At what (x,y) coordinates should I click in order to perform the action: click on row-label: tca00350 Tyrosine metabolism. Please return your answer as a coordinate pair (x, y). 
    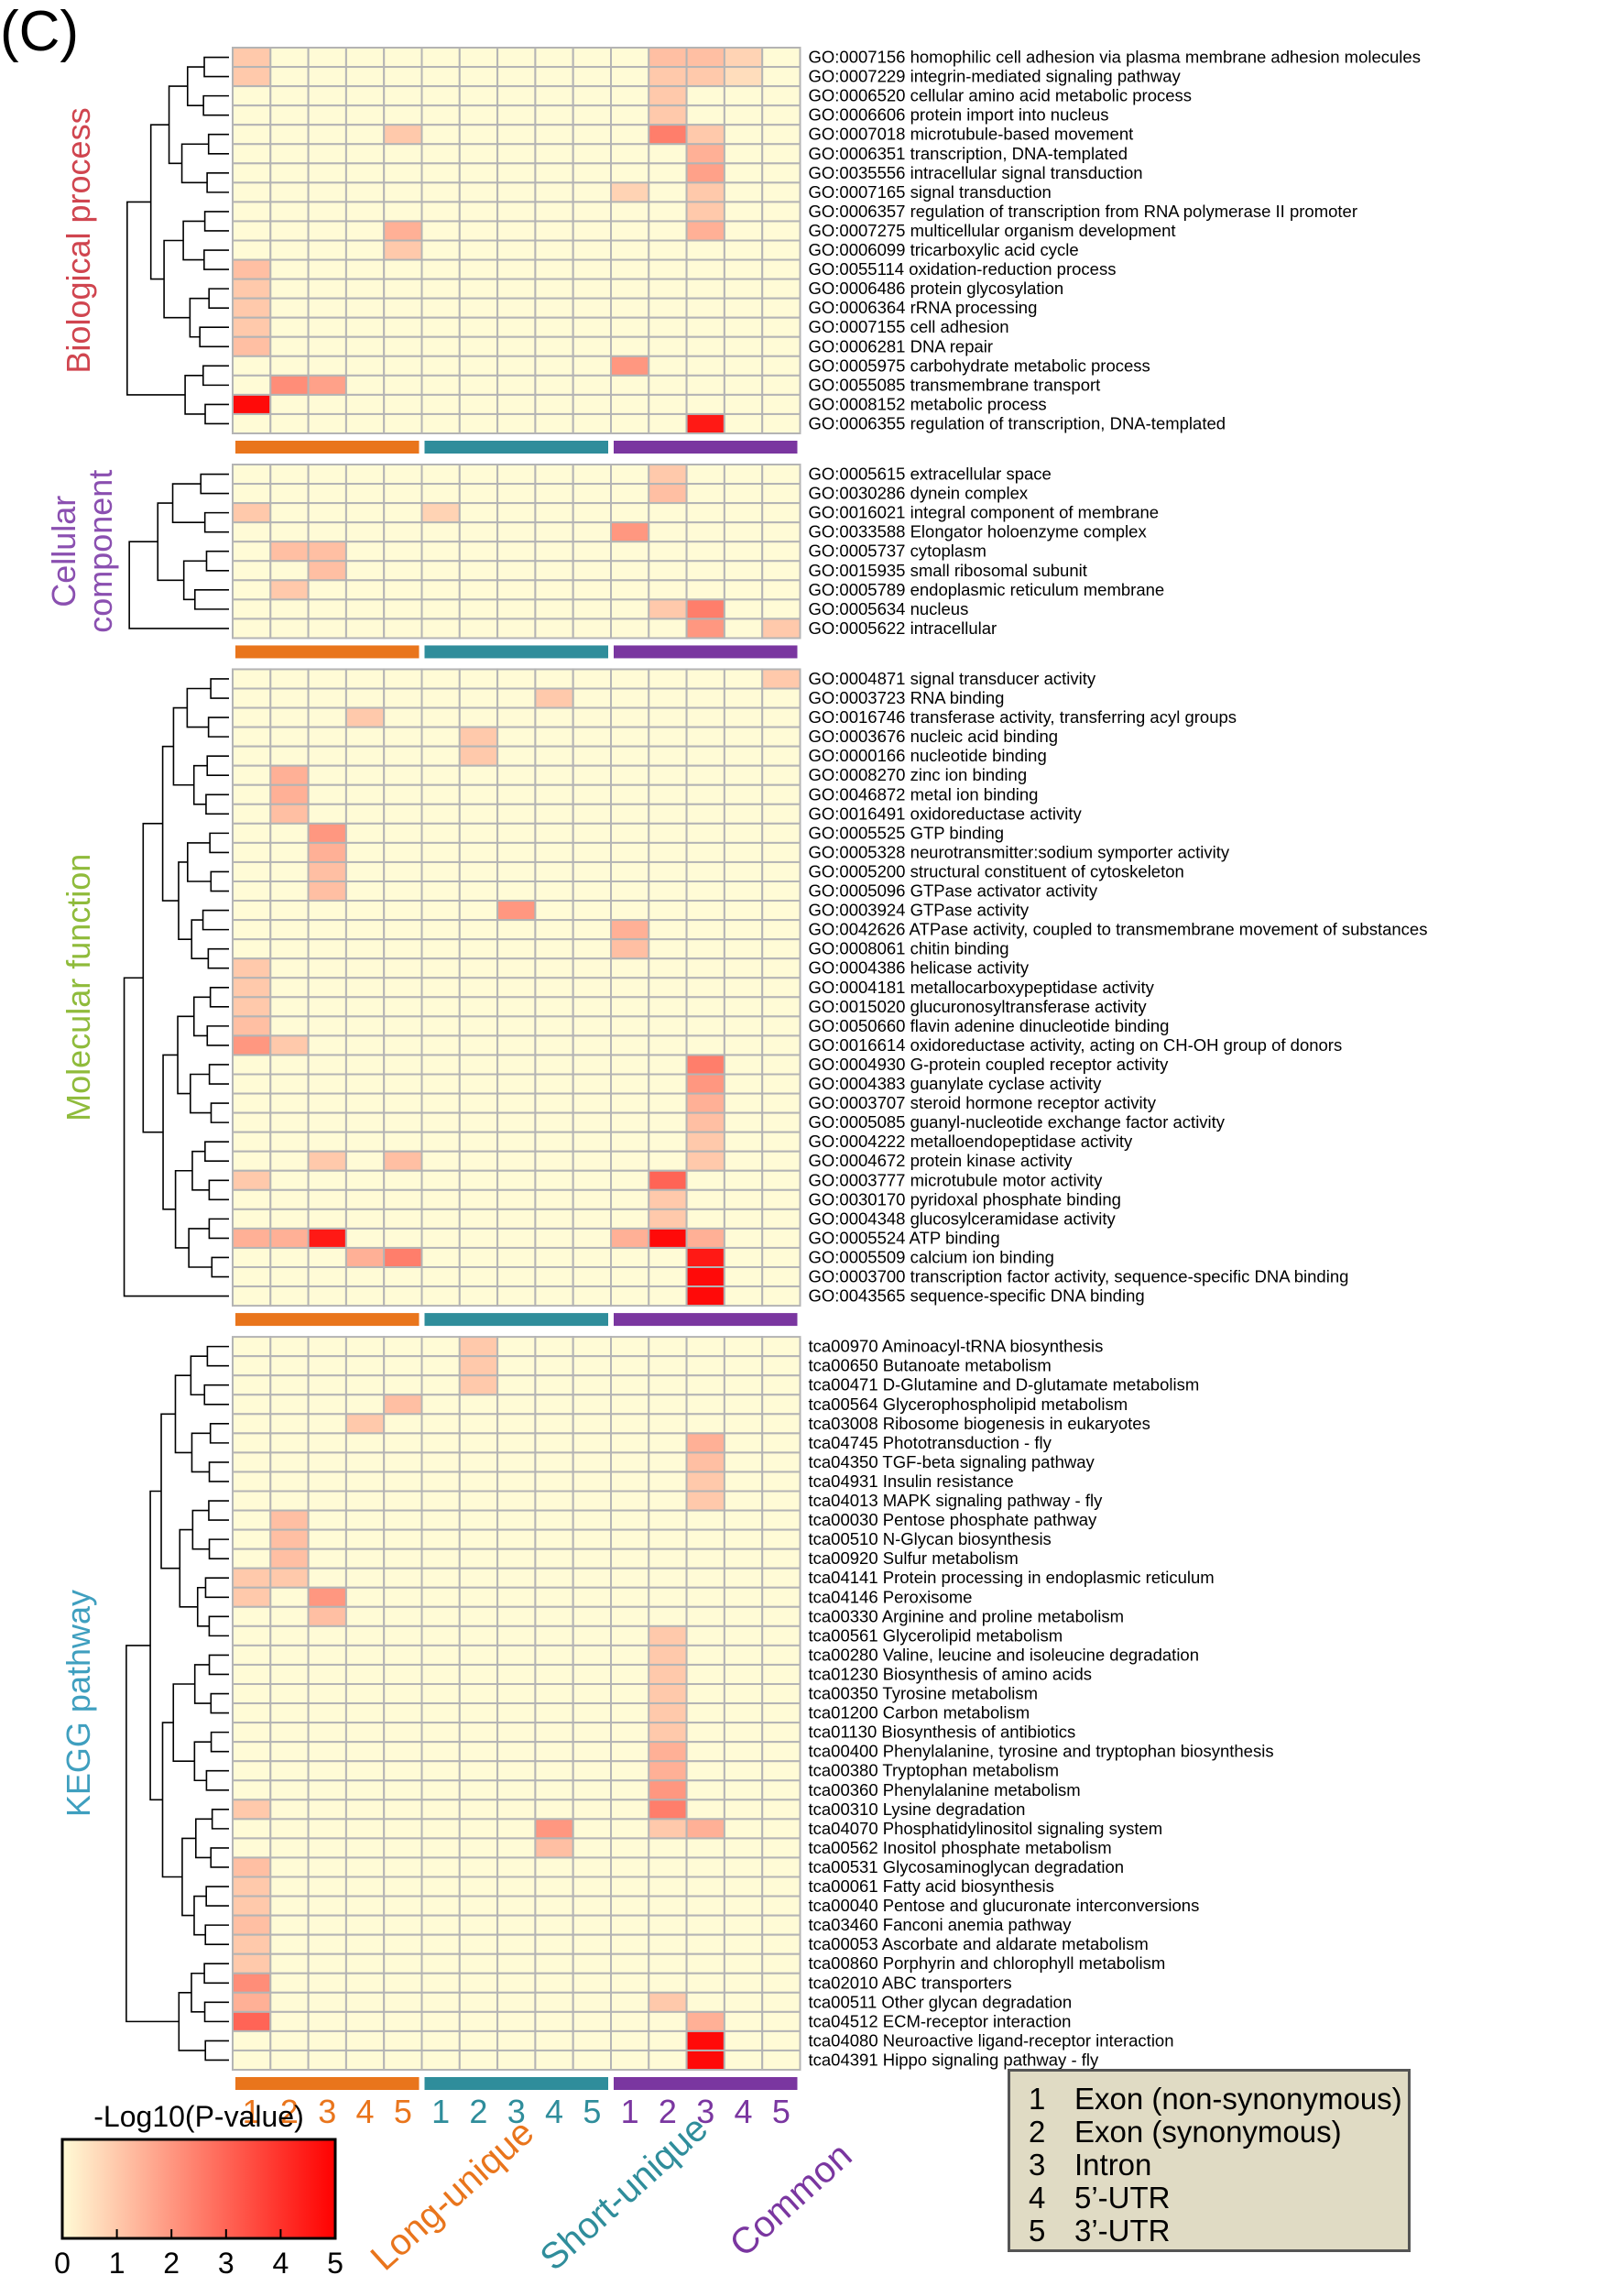
    Looking at the image, I should click on (924, 1694).